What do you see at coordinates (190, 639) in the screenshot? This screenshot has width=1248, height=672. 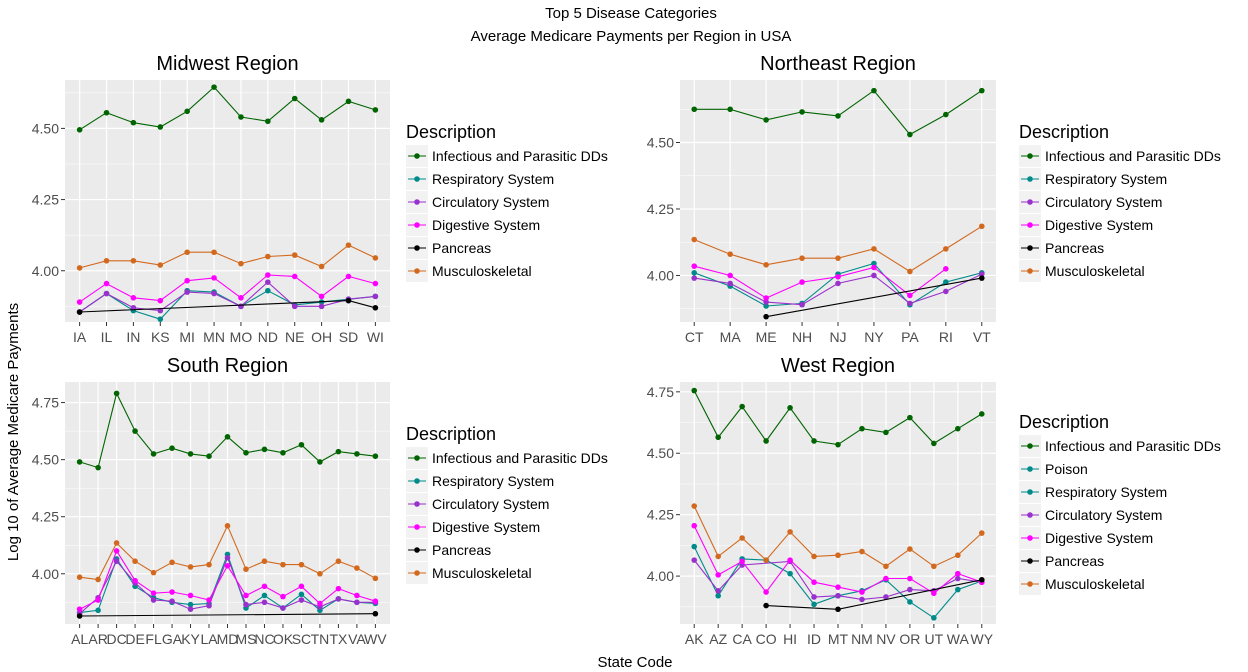 I see `x-tick-label: KY` at bounding box center [190, 639].